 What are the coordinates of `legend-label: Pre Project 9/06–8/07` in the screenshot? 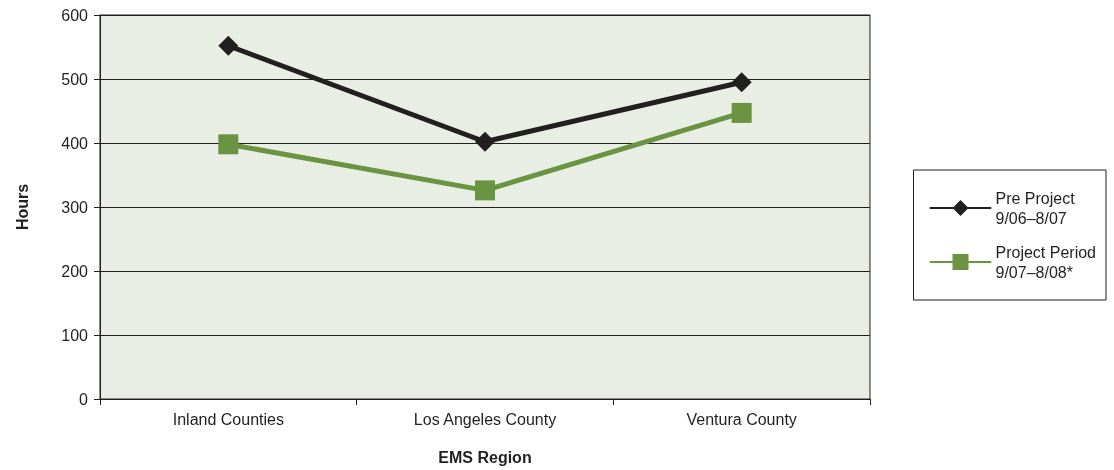 It's located at (1035, 208).